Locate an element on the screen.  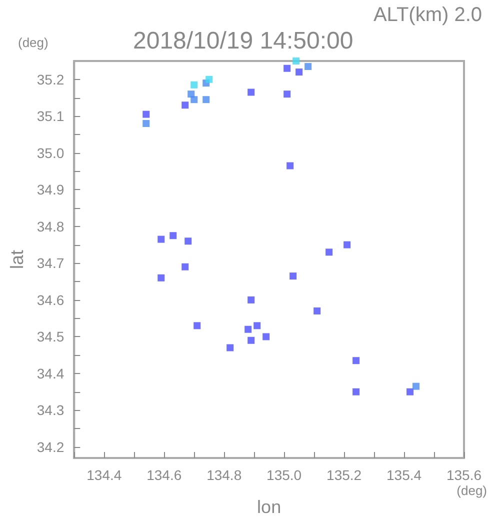
y-tick-label: 34.9 is located at coordinates (50, 190).